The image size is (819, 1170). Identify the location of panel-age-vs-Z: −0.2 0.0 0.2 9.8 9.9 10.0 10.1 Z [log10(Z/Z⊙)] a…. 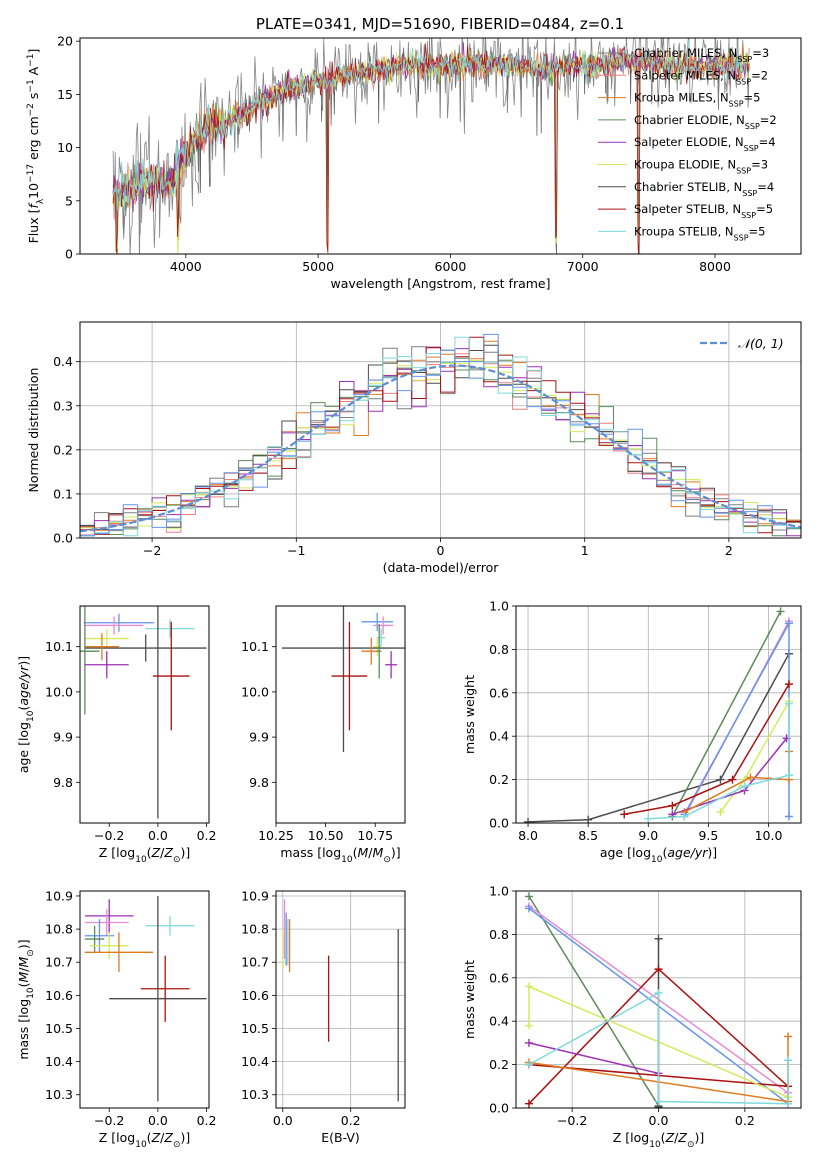
(116, 735).